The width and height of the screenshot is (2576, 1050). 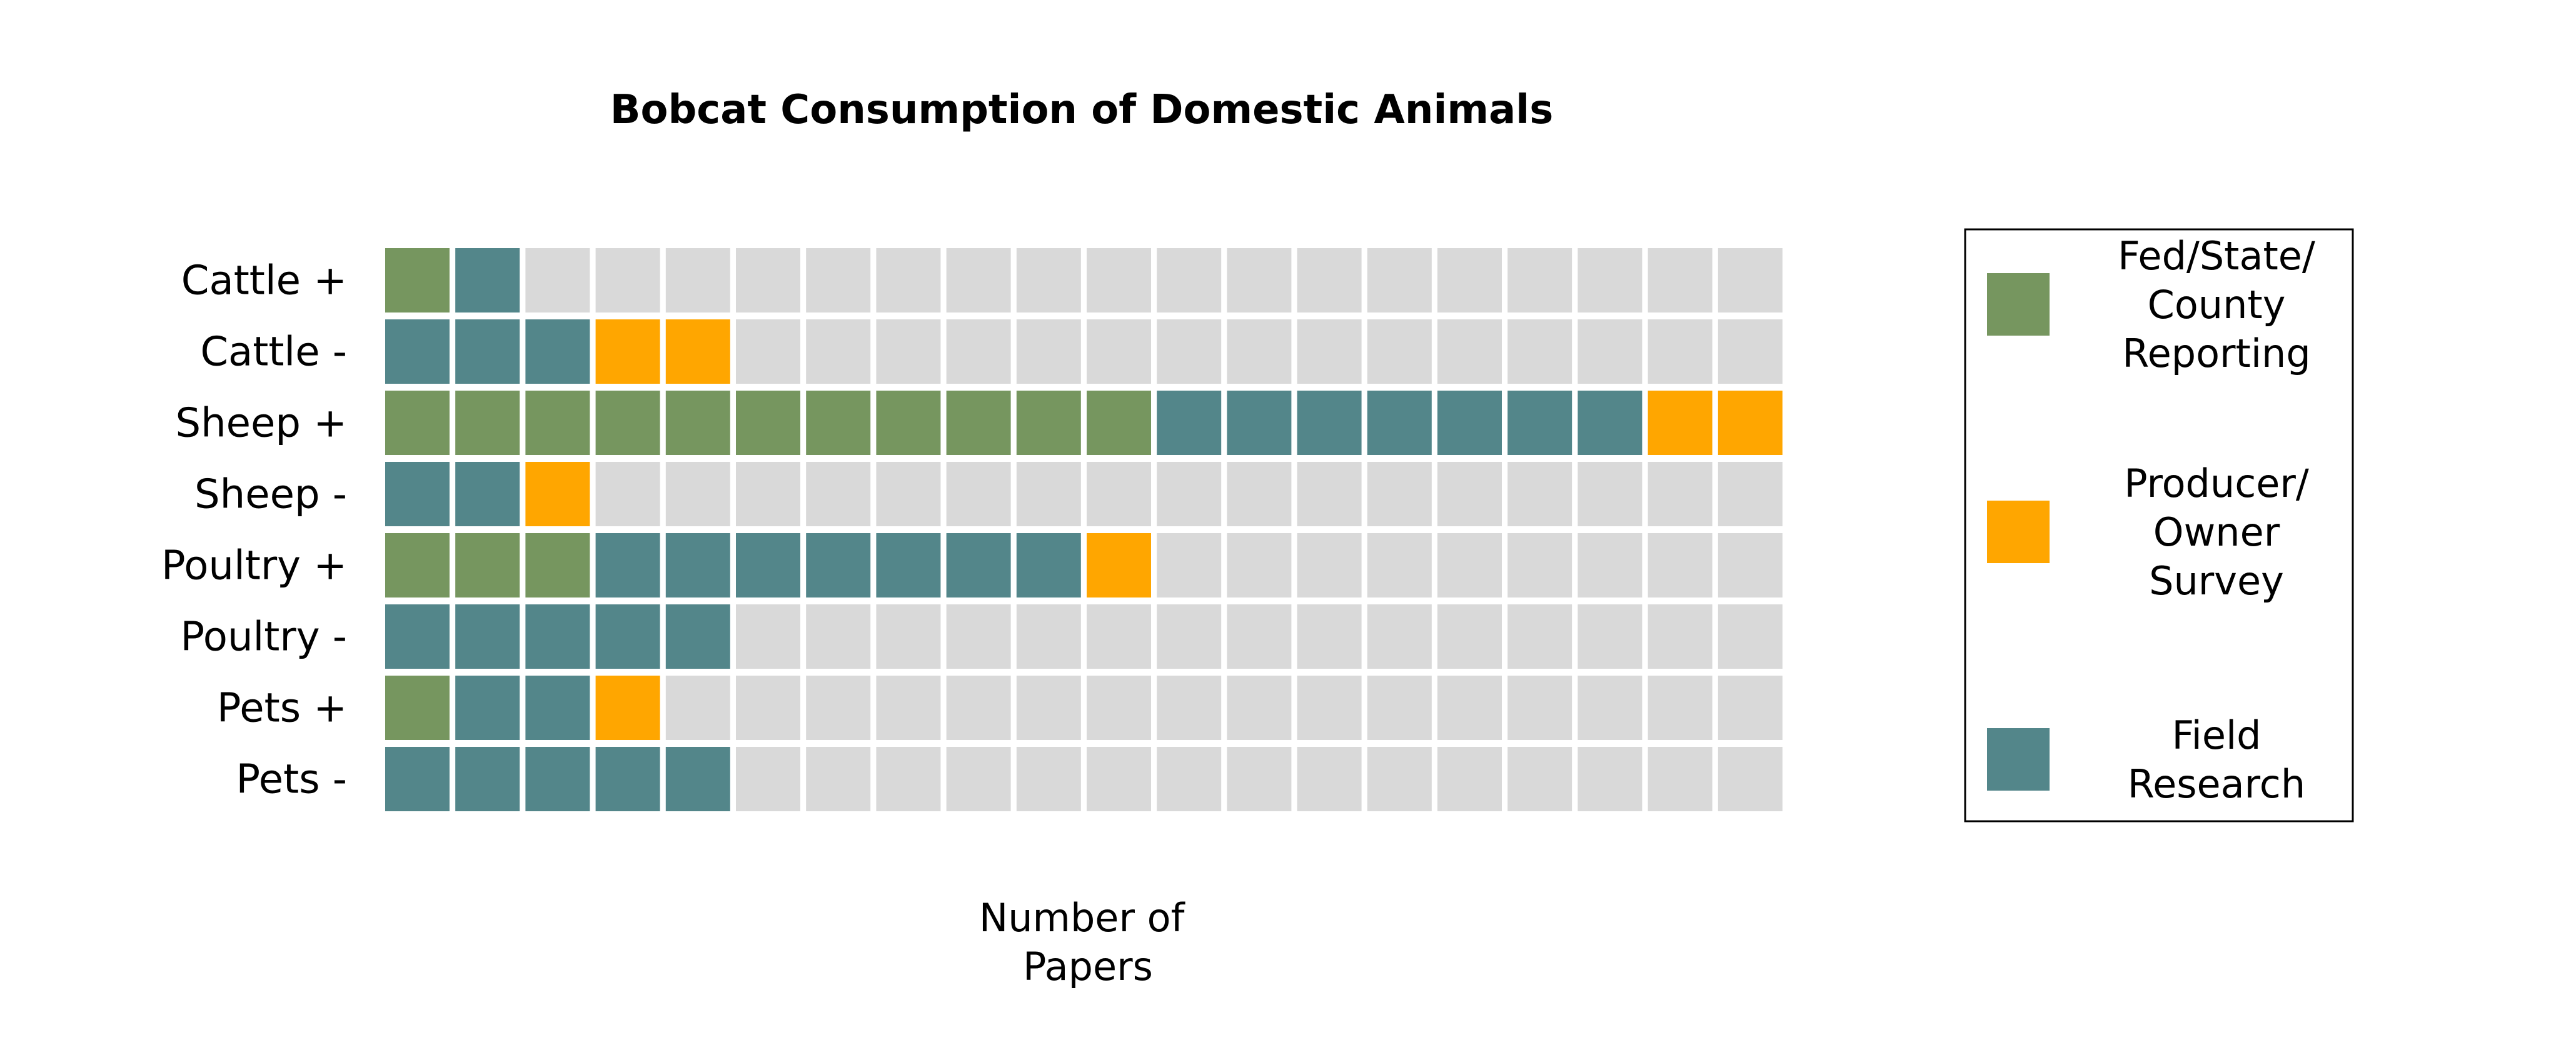 I want to click on x-axis-label: Number of Papers, so click(x=1088, y=942).